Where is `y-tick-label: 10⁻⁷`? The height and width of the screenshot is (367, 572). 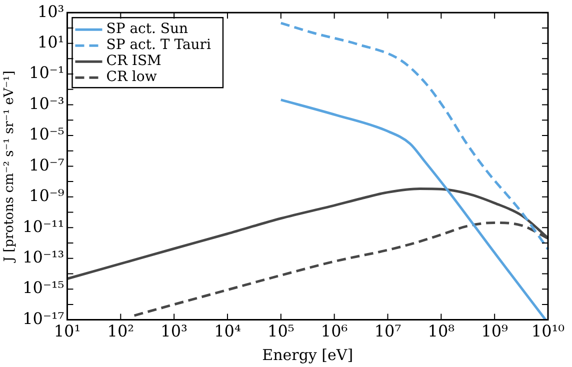 y-tick-label: 10⁻⁷ is located at coordinates (46, 164).